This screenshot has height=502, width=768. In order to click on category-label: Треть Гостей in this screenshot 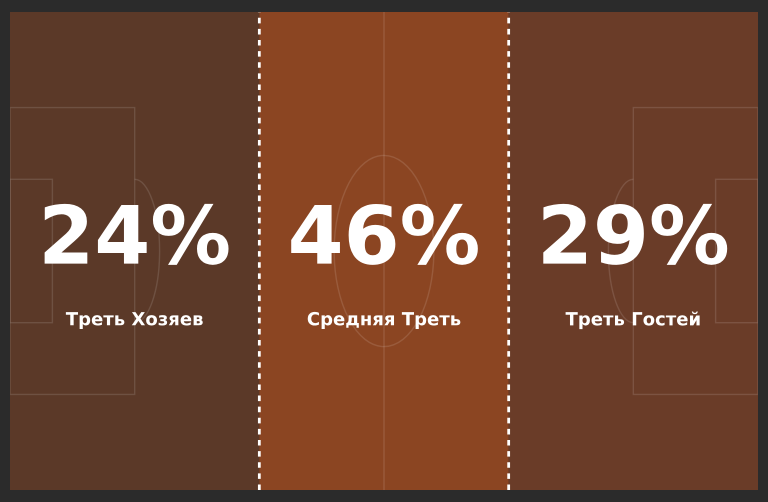, I will do `click(633, 321)`.